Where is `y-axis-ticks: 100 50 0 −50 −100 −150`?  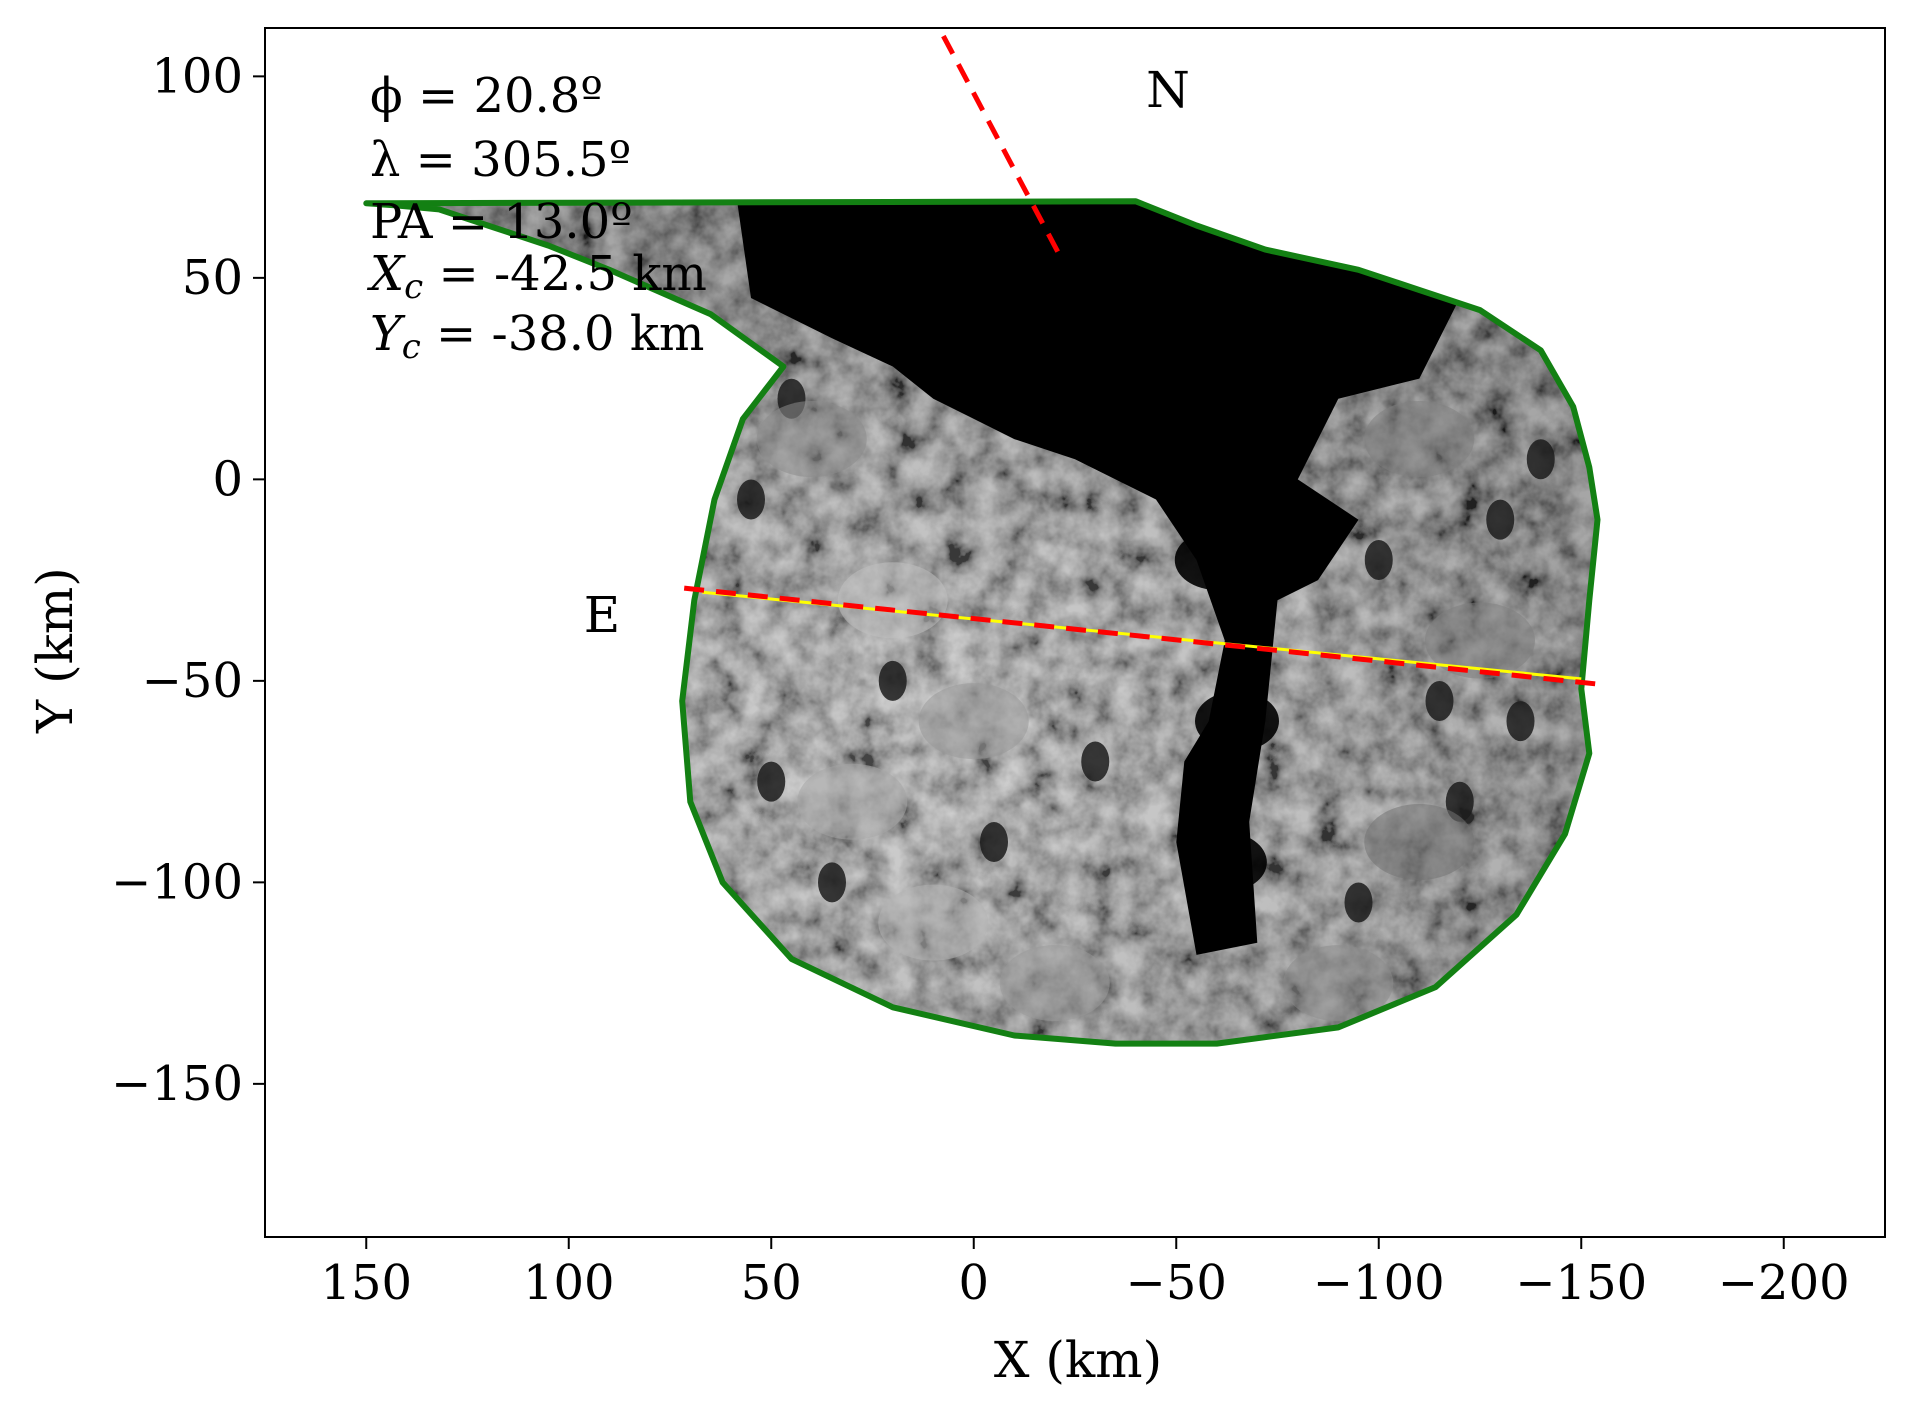
y-axis-ticks: 100 50 0 −50 −100 −150 is located at coordinates (188, 580).